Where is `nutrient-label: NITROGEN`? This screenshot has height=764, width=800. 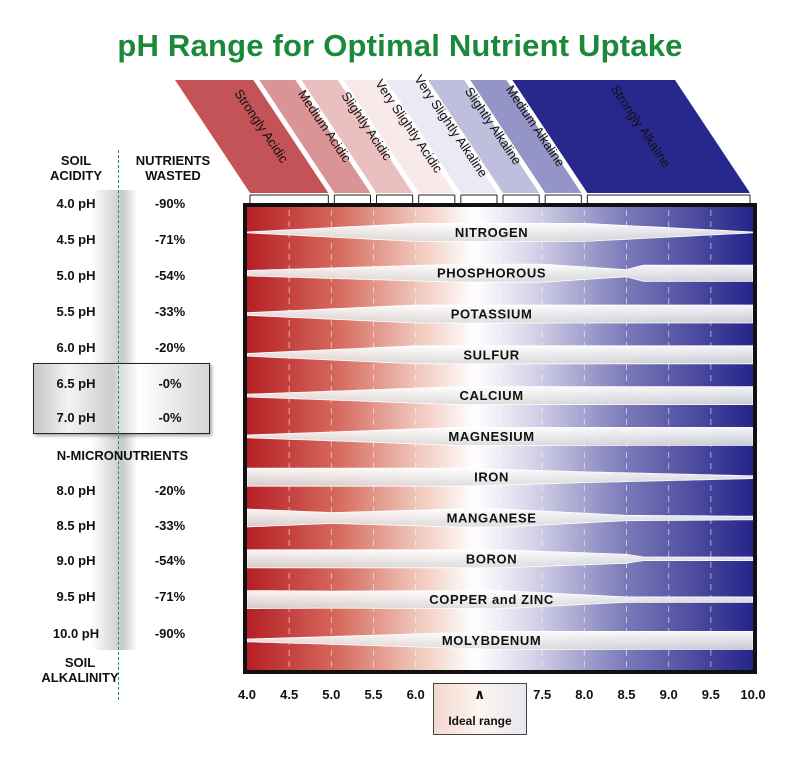
nutrient-label: NITROGEN is located at coordinates (491, 232).